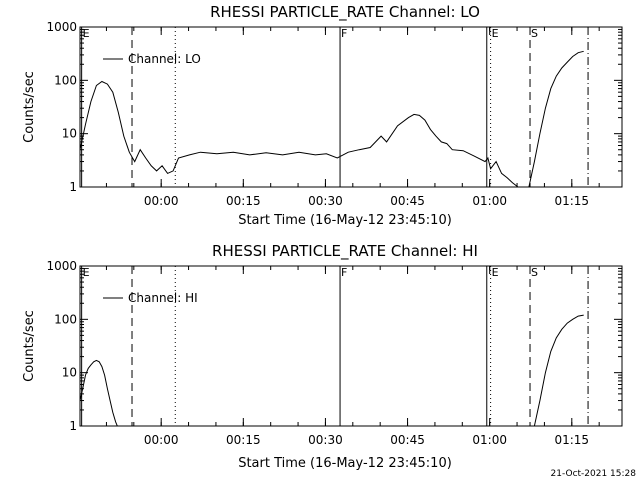 This screenshot has width=640, height=480. I want to click on chart-title: RHESSI PARTICLE_RATE Channel: LO, so click(345, 12).